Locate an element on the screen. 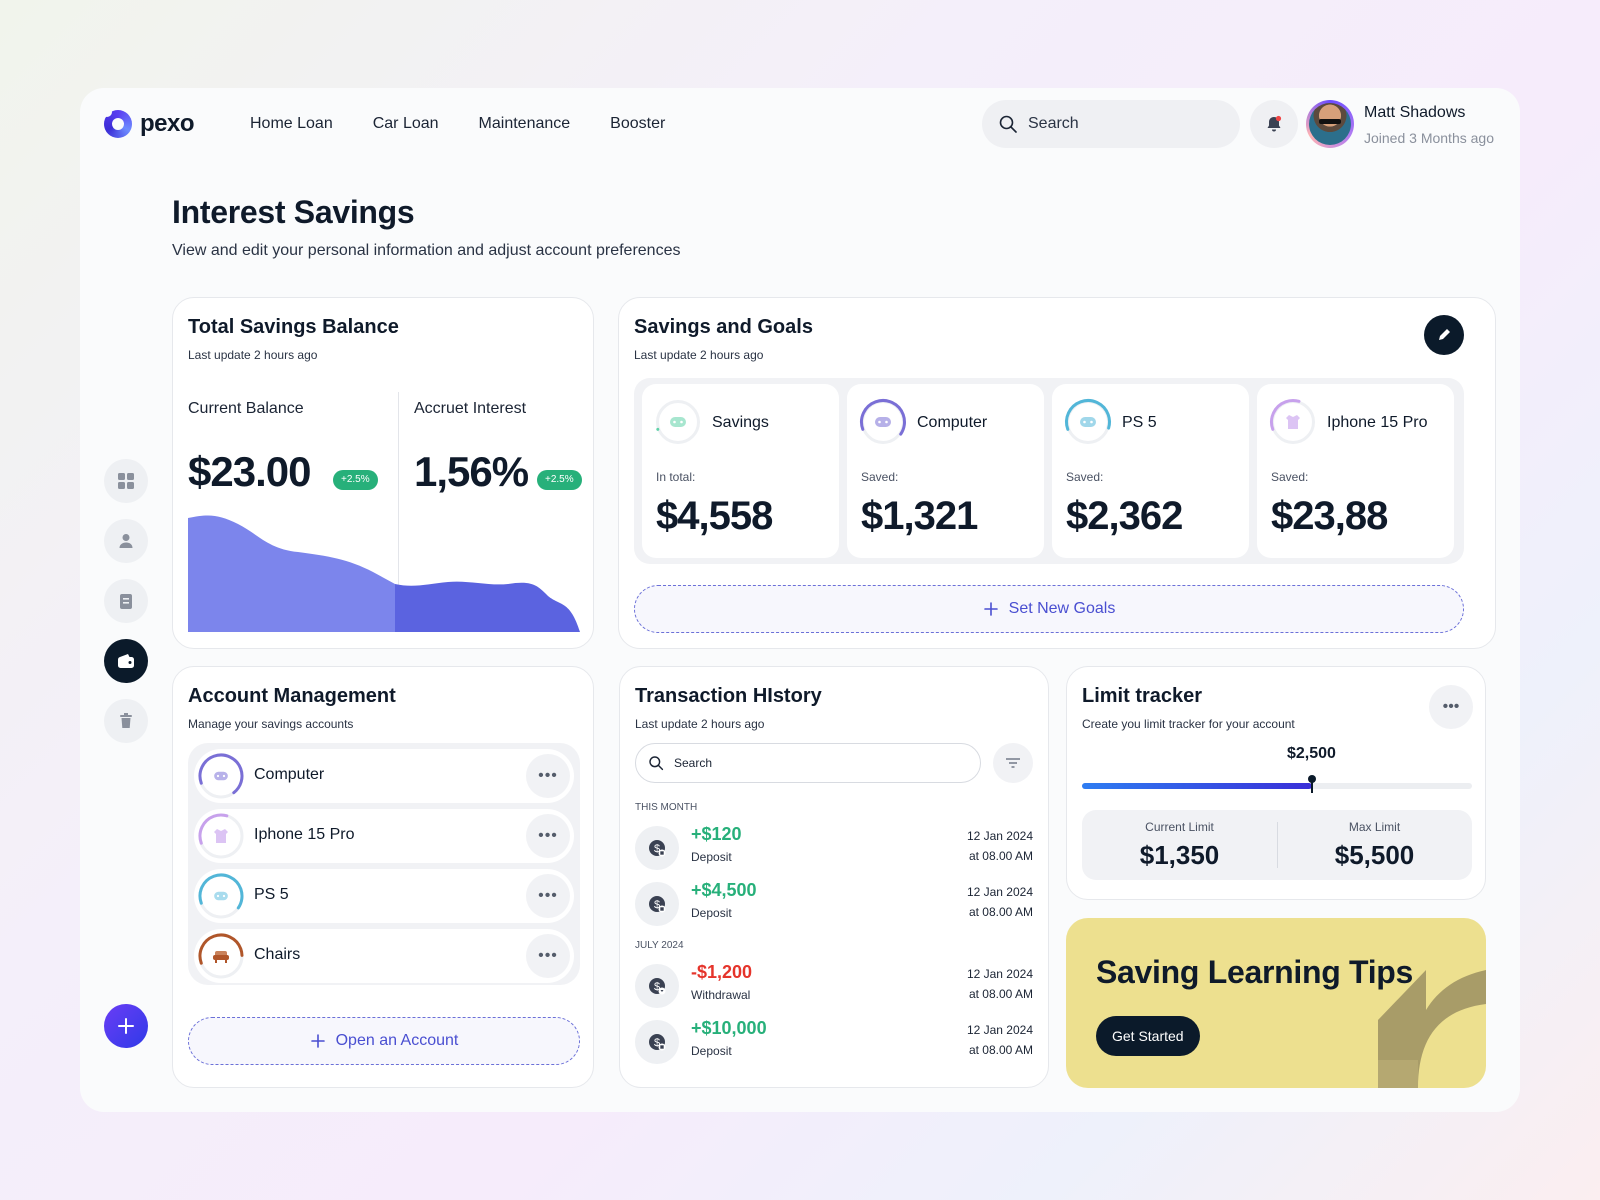 The height and width of the screenshot is (1200, 1600). balance-area-left is located at coordinates (291, 573).